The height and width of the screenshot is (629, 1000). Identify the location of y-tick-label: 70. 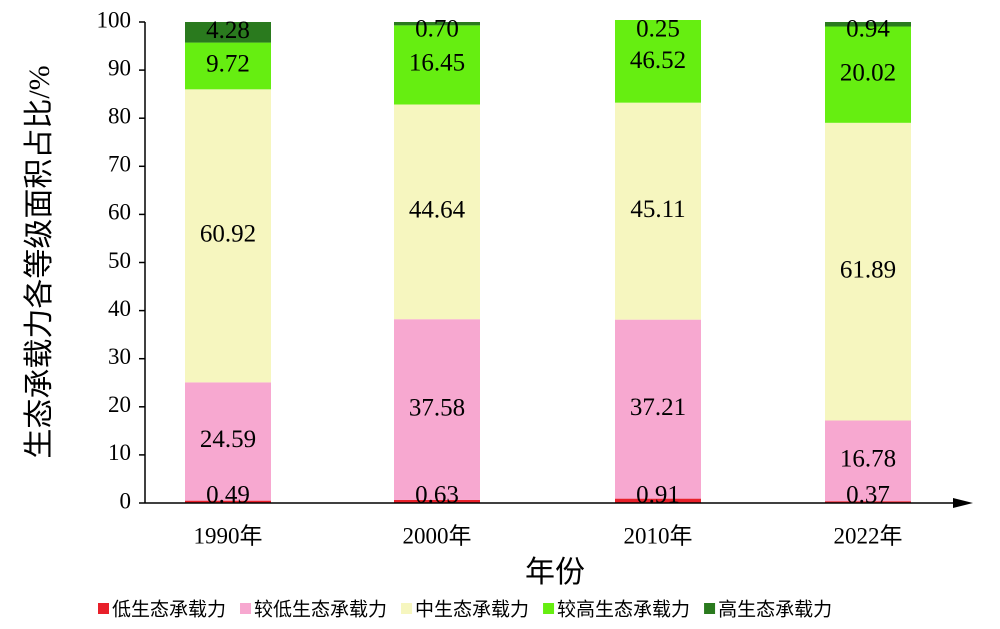
(119, 164).